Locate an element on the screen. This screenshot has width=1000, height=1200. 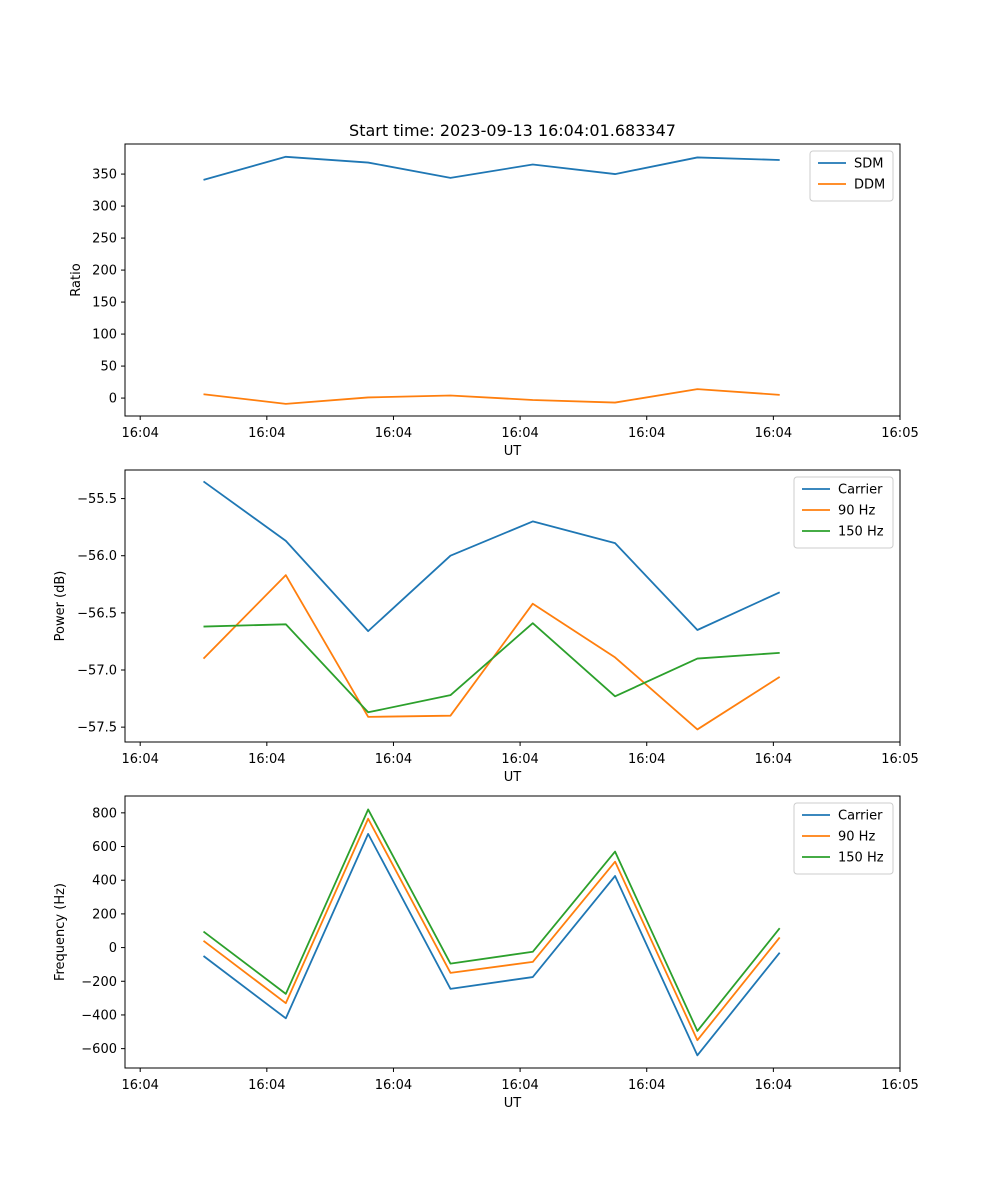
ratio-y-tick-label: 100 is located at coordinates (104, 335).